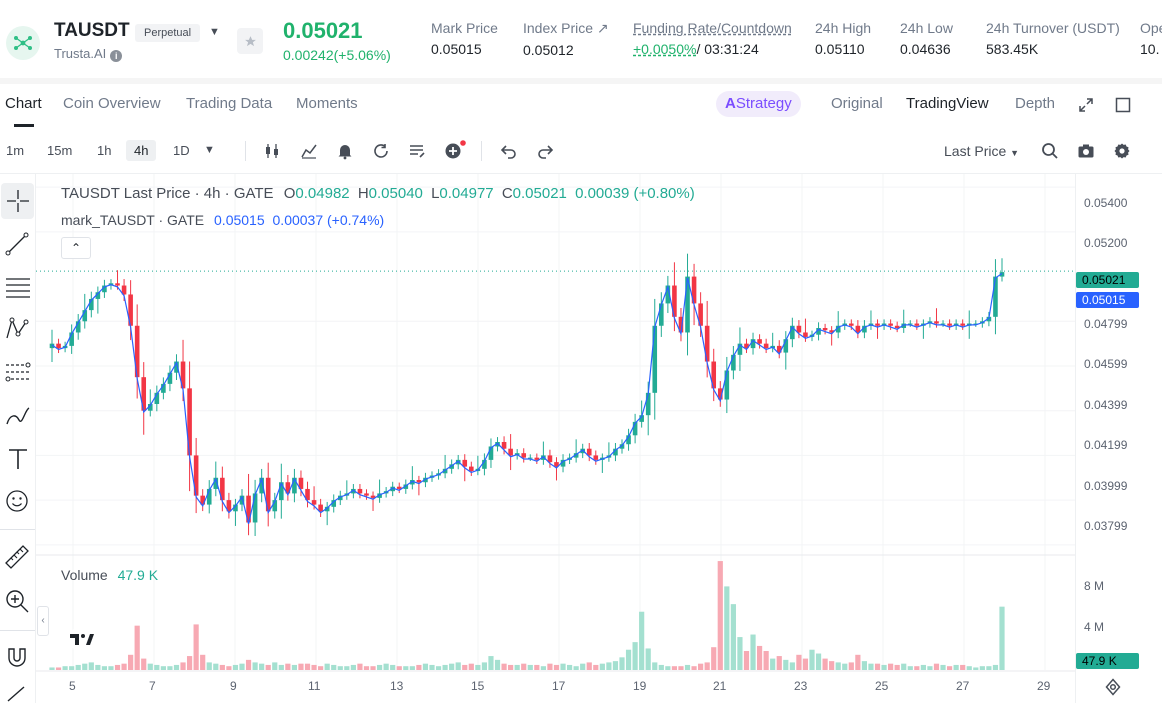  What do you see at coordinates (181, 150) in the screenshot?
I see `interval-1d: 1D` at bounding box center [181, 150].